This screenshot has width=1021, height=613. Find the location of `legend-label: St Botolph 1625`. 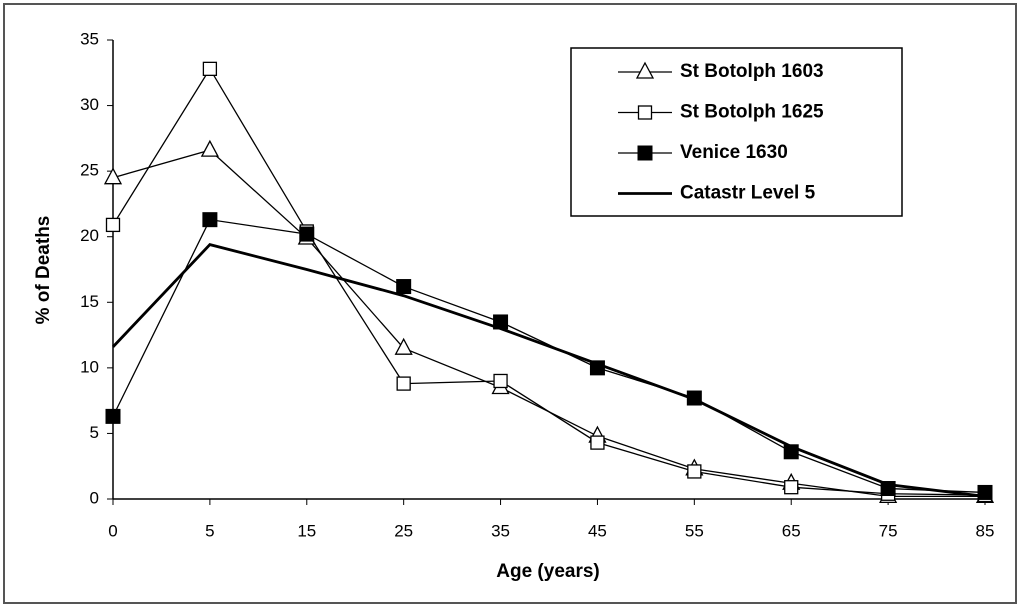

legend-label: St Botolph 1625 is located at coordinates (752, 112).